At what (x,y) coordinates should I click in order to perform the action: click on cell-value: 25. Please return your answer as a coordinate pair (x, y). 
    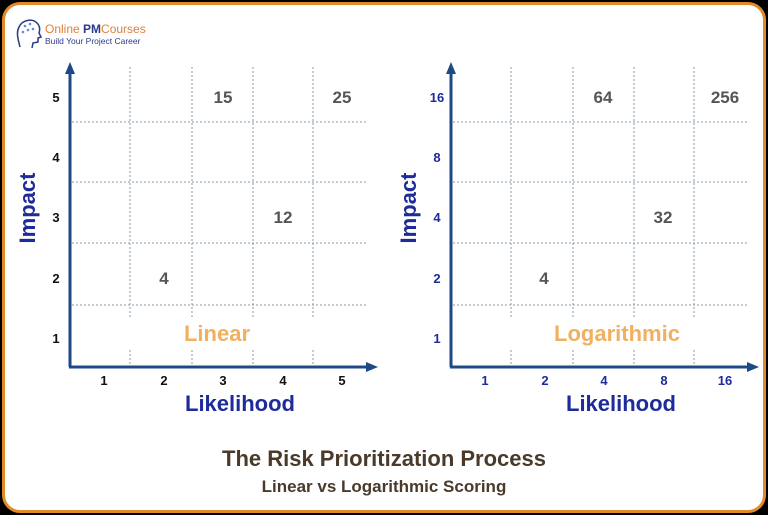
    Looking at the image, I should click on (342, 97).